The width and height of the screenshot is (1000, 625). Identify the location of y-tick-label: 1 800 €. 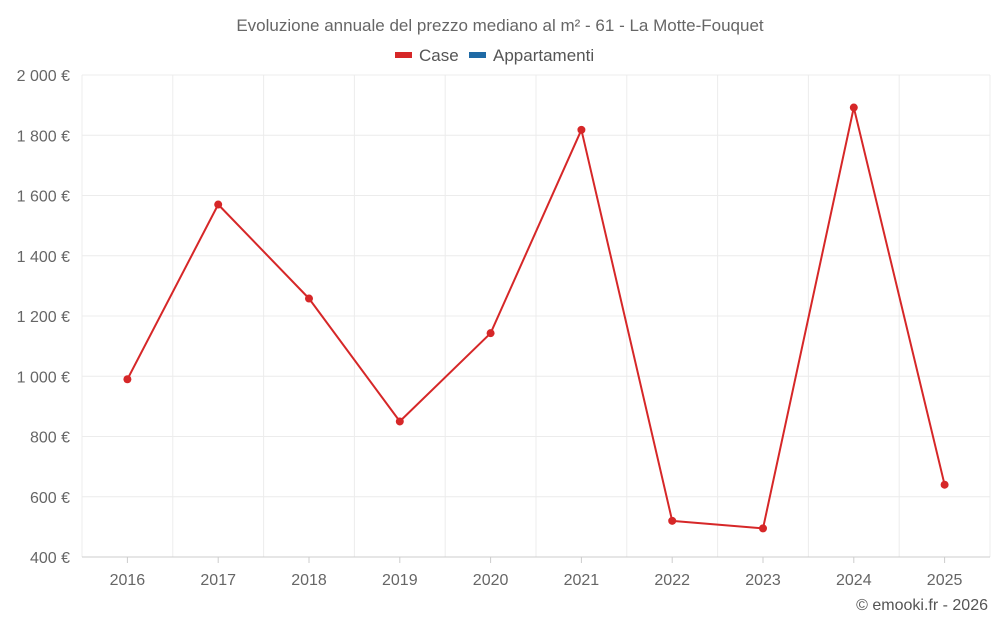
(43, 136).